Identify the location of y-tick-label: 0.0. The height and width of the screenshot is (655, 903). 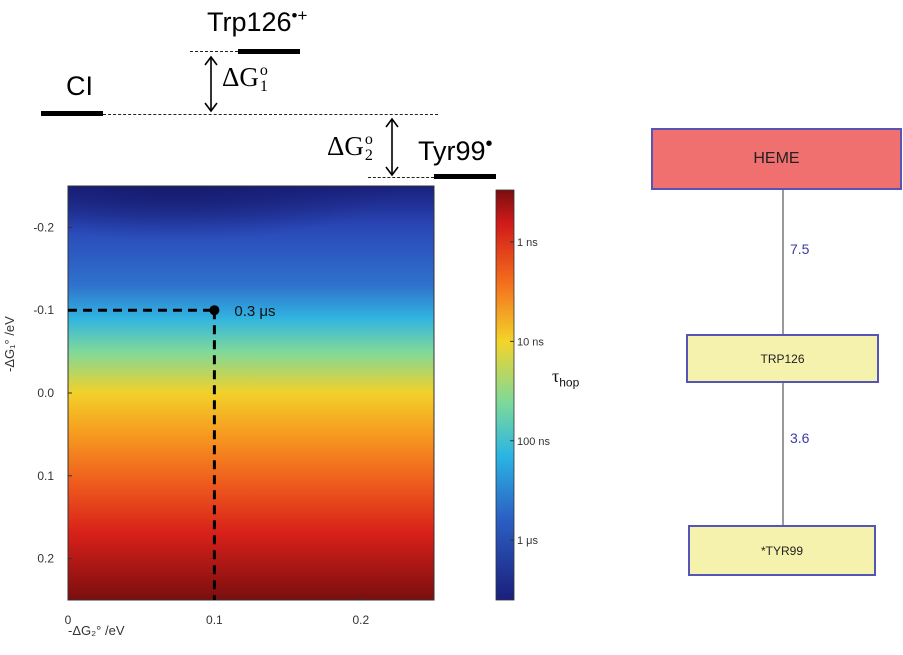
(45, 393).